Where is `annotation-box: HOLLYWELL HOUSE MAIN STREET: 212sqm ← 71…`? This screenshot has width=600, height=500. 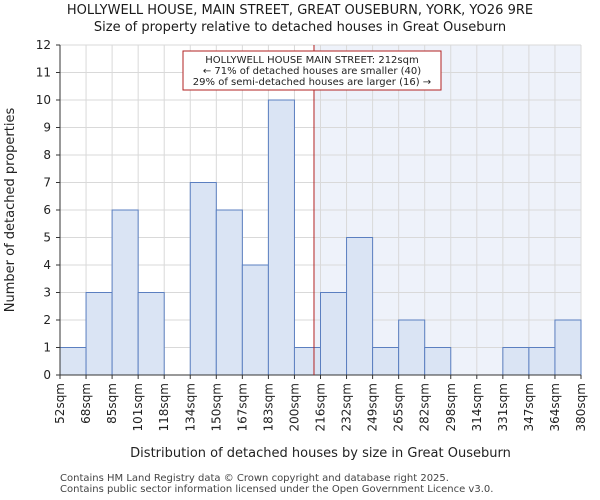 annotation-box: HOLLYWELL HOUSE MAIN STREET: 212sqm ← 71… is located at coordinates (312, 70).